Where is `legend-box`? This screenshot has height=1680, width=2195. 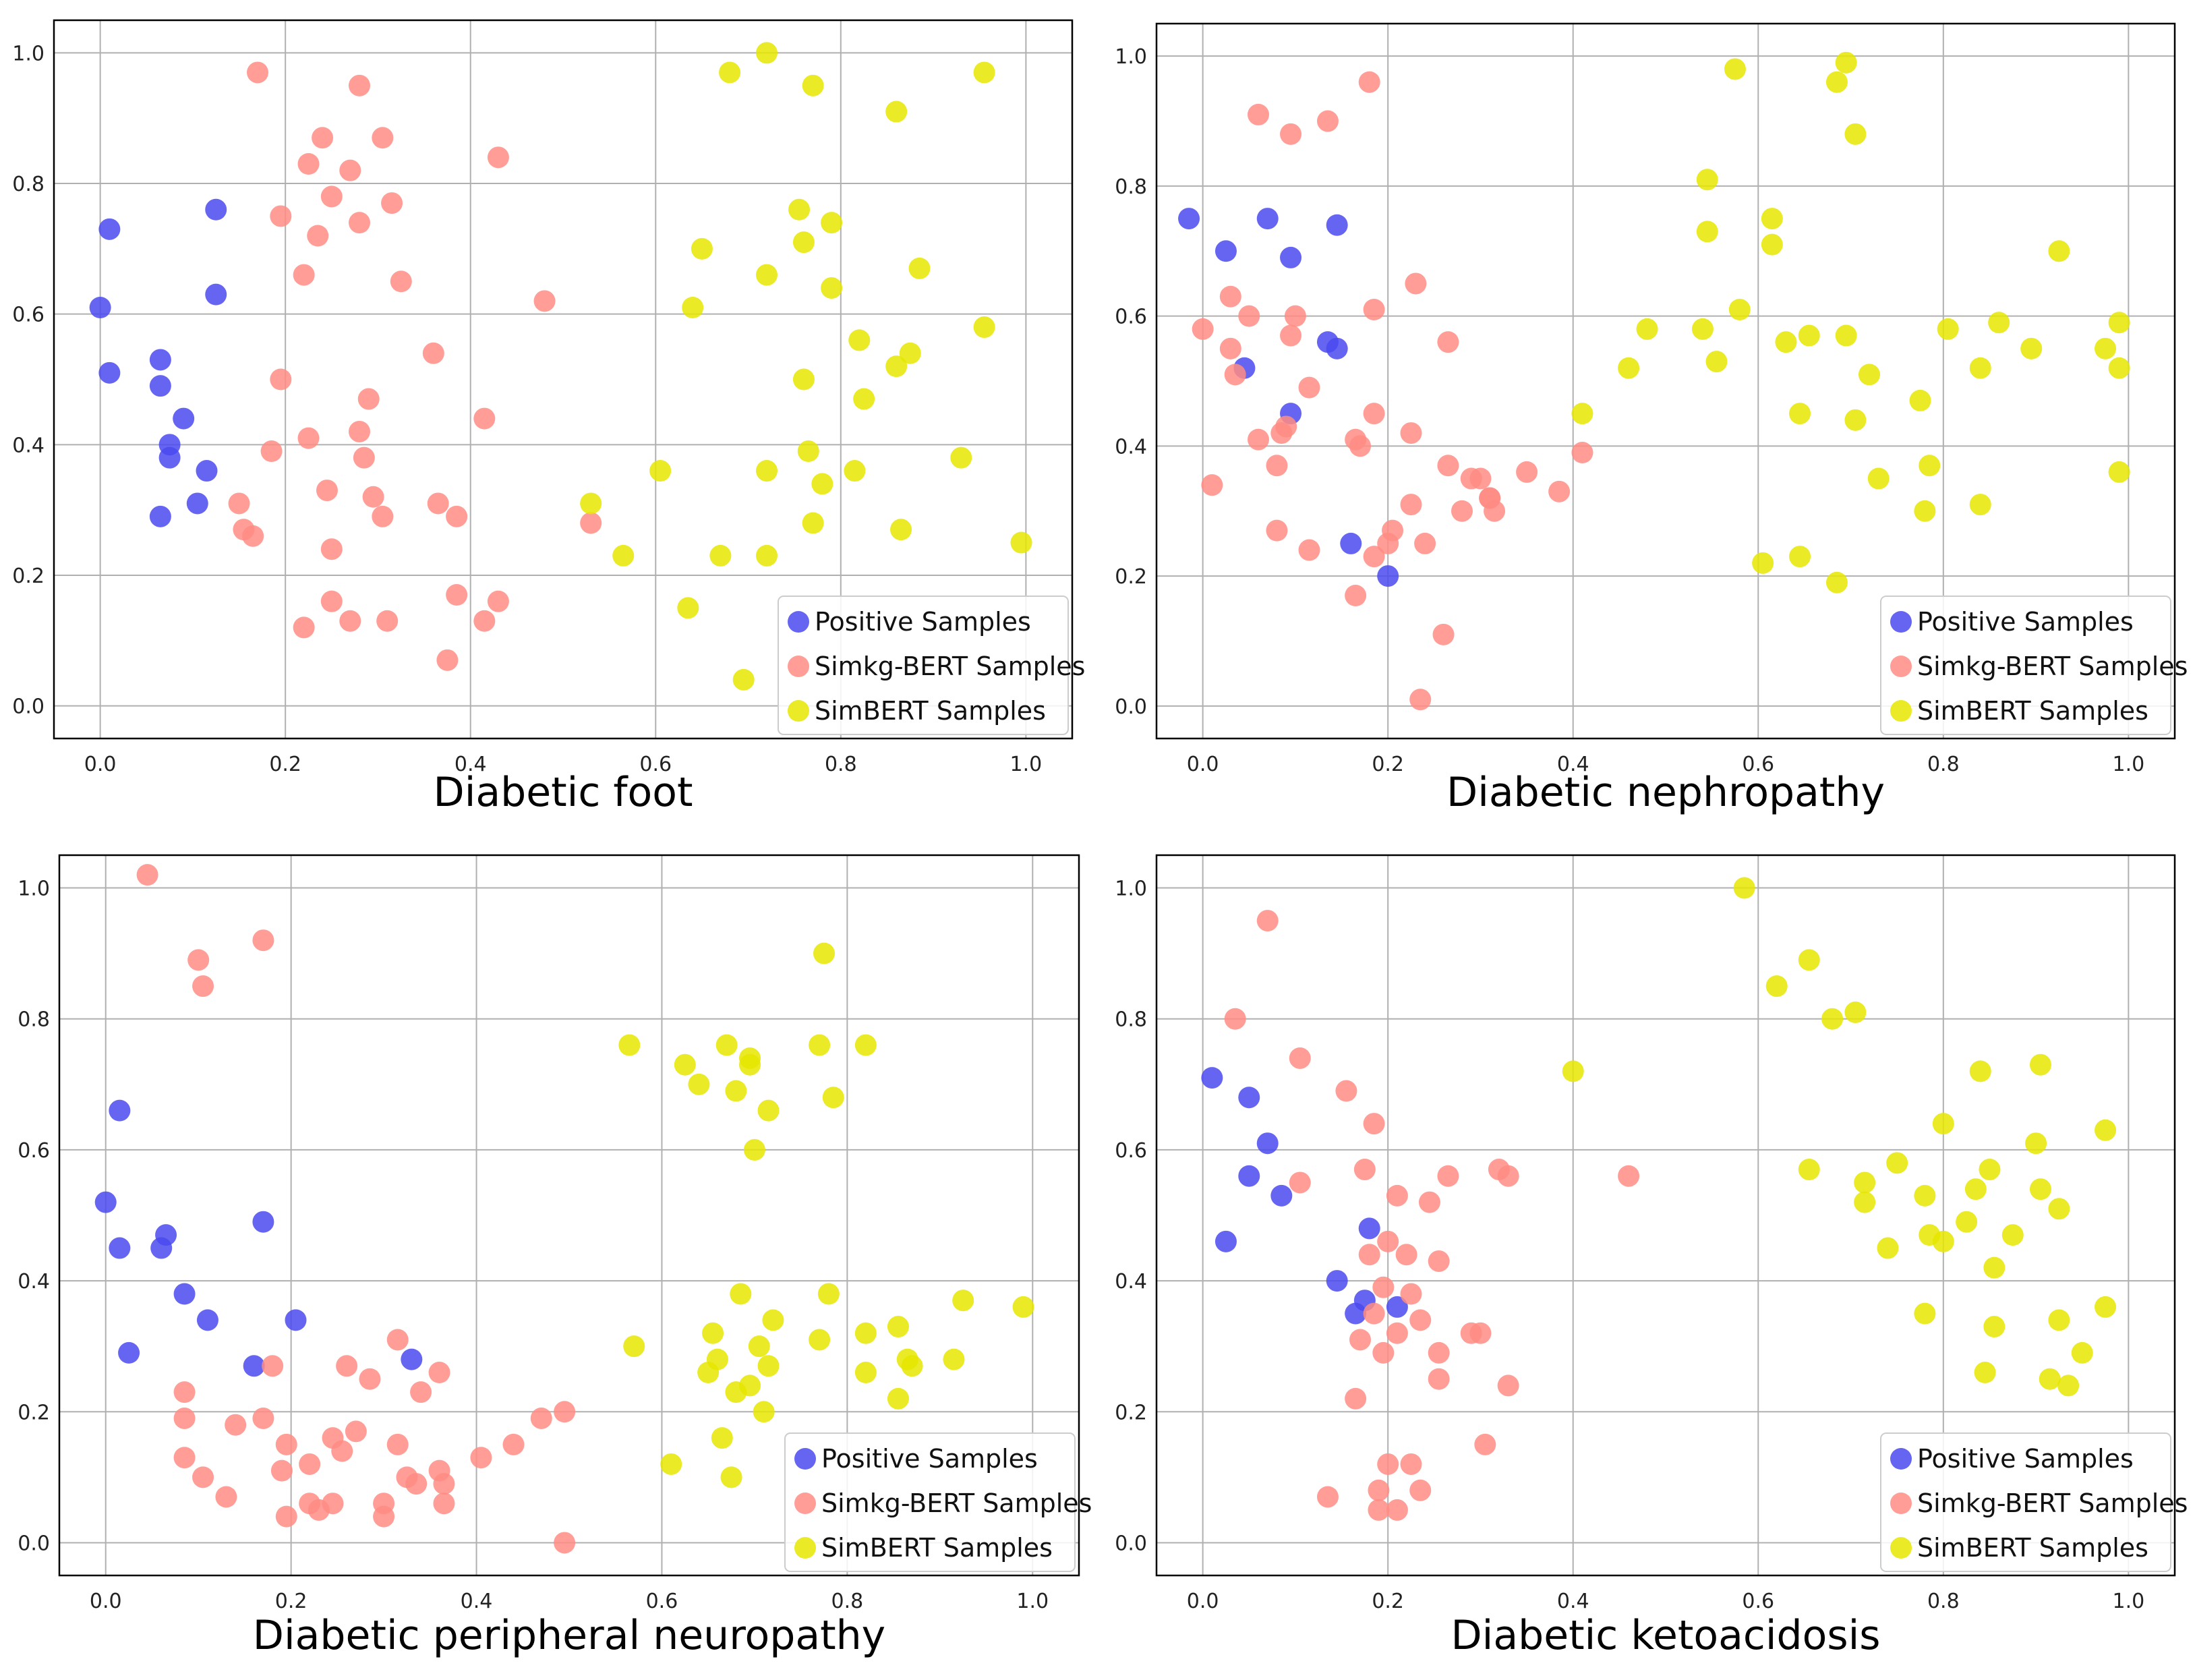 legend-box is located at coordinates (2025, 1502).